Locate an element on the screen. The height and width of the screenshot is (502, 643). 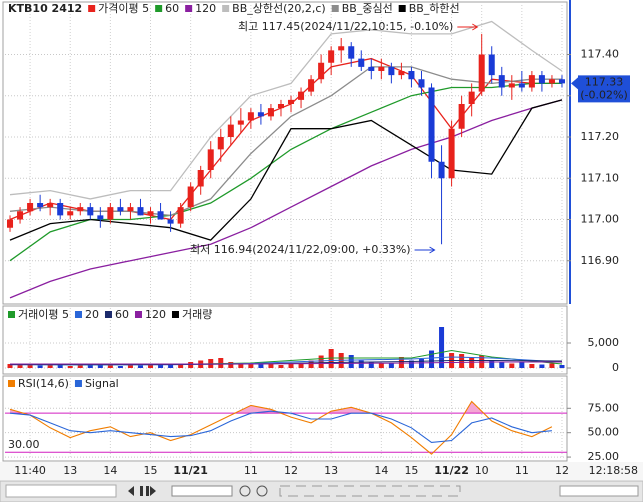
y-tick-label: 75.00 is located at coordinates (604, 407).